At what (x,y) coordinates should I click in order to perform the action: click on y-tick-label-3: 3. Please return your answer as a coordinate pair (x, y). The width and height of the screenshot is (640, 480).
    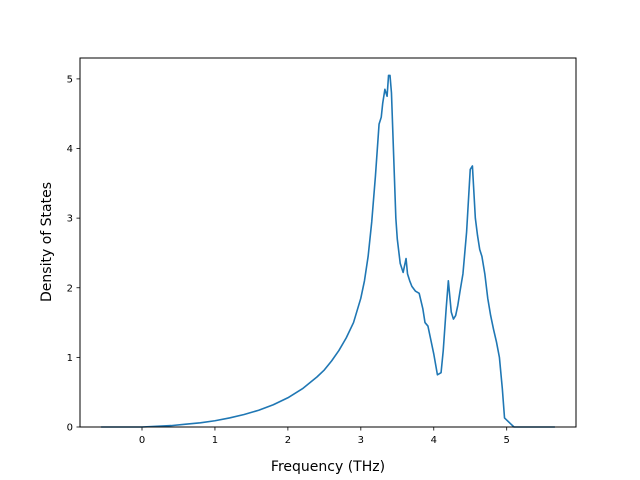
    Looking at the image, I should click on (70, 219).